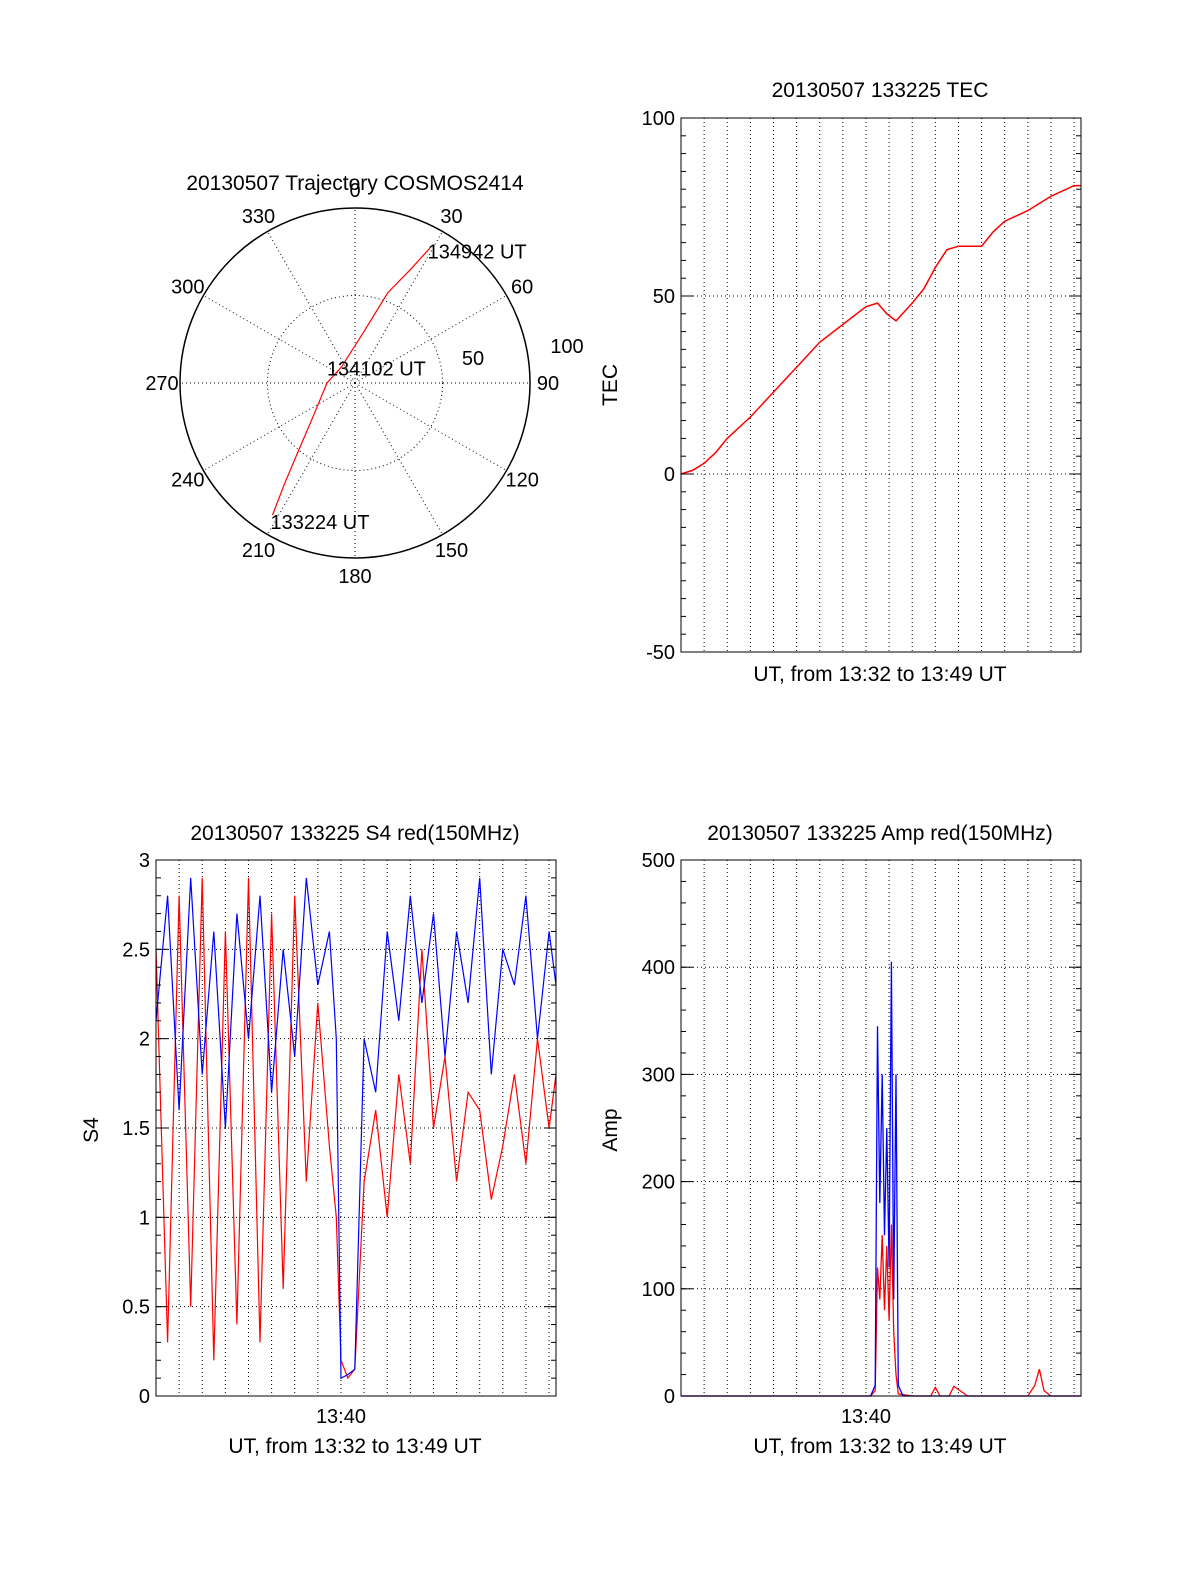 This screenshot has height=1575, width=1200. I want to click on amp-y-tick-label: 300, so click(658, 1075).